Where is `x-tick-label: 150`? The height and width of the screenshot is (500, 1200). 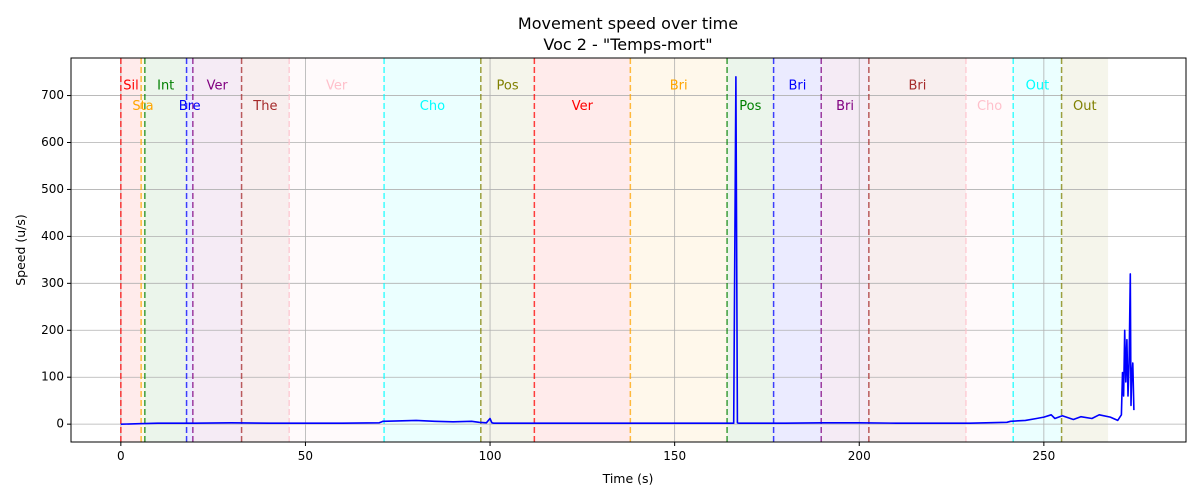
x-tick-label: 150 is located at coordinates (674, 456).